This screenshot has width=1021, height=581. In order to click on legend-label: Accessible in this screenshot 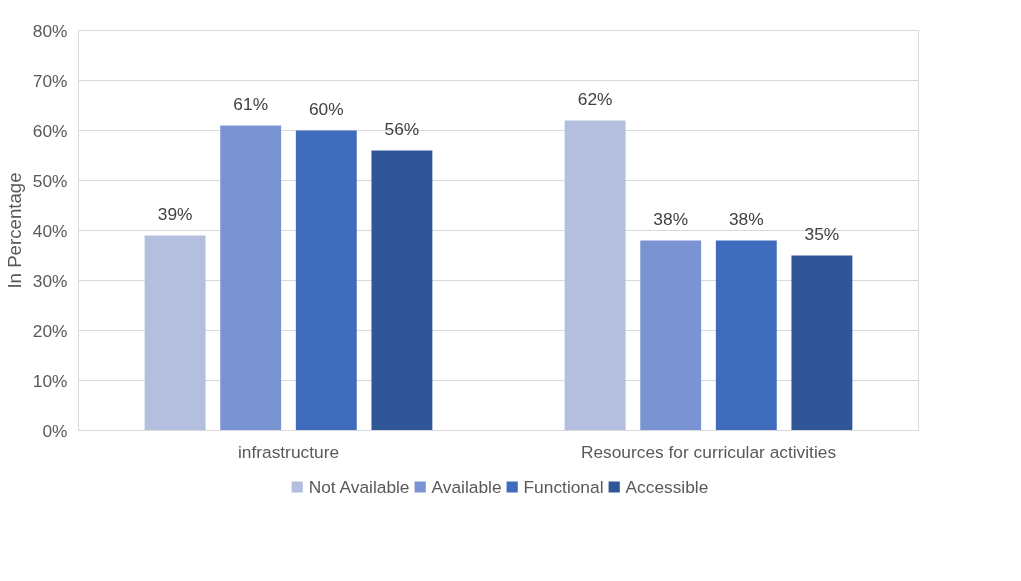, I will do `click(667, 486)`.